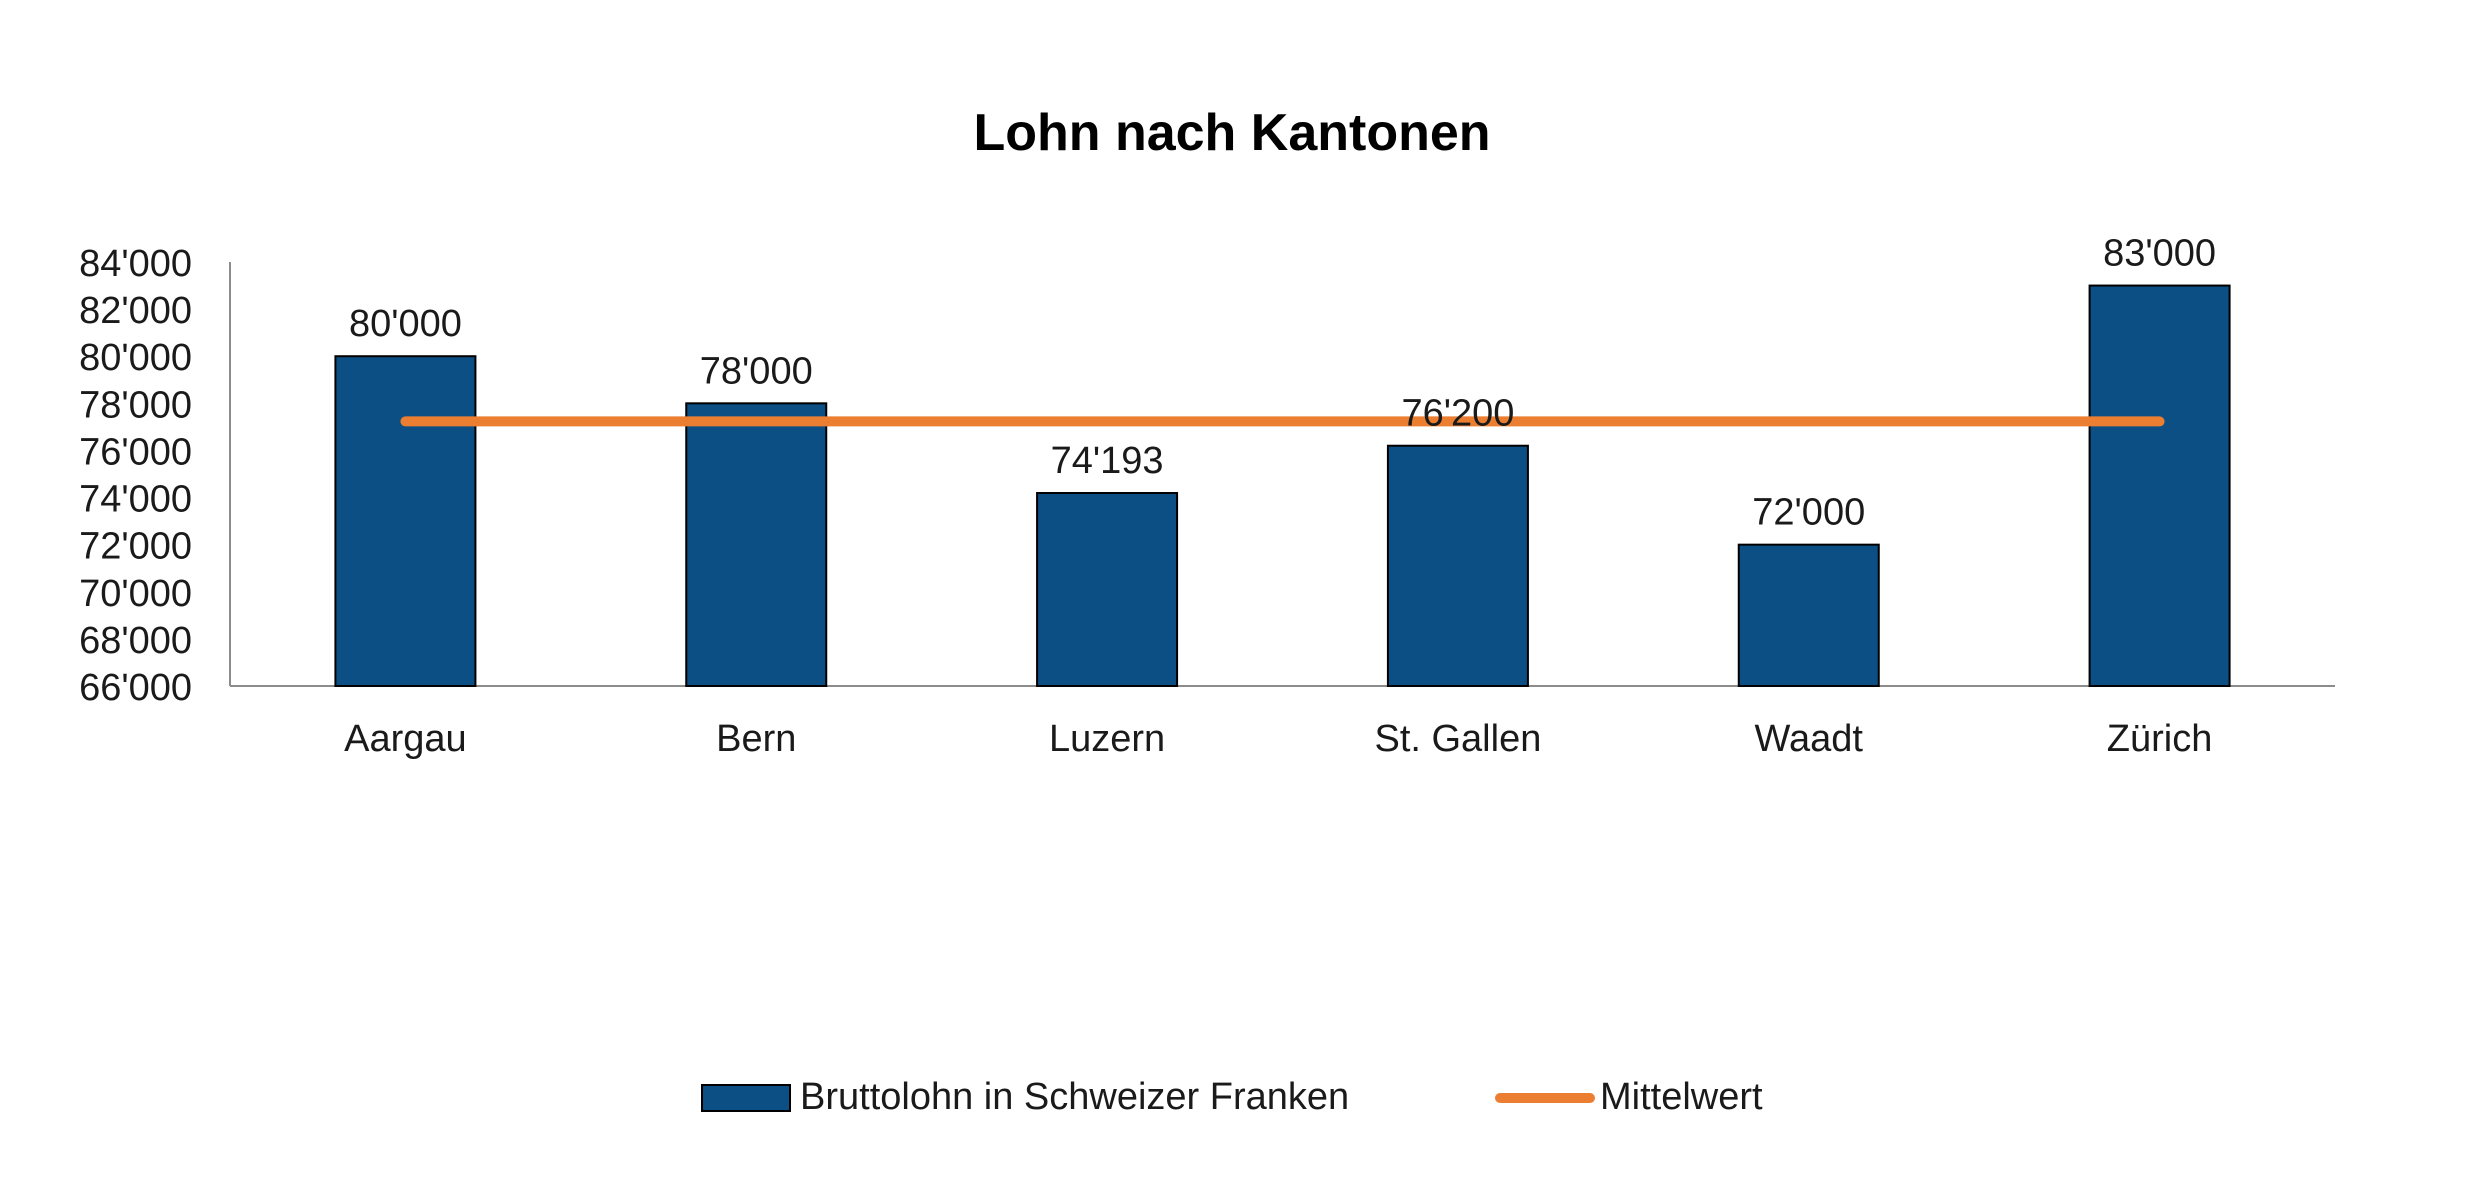 This screenshot has height=1179, width=2465. What do you see at coordinates (135, 264) in the screenshot?
I see `y-tick-label: 84'000` at bounding box center [135, 264].